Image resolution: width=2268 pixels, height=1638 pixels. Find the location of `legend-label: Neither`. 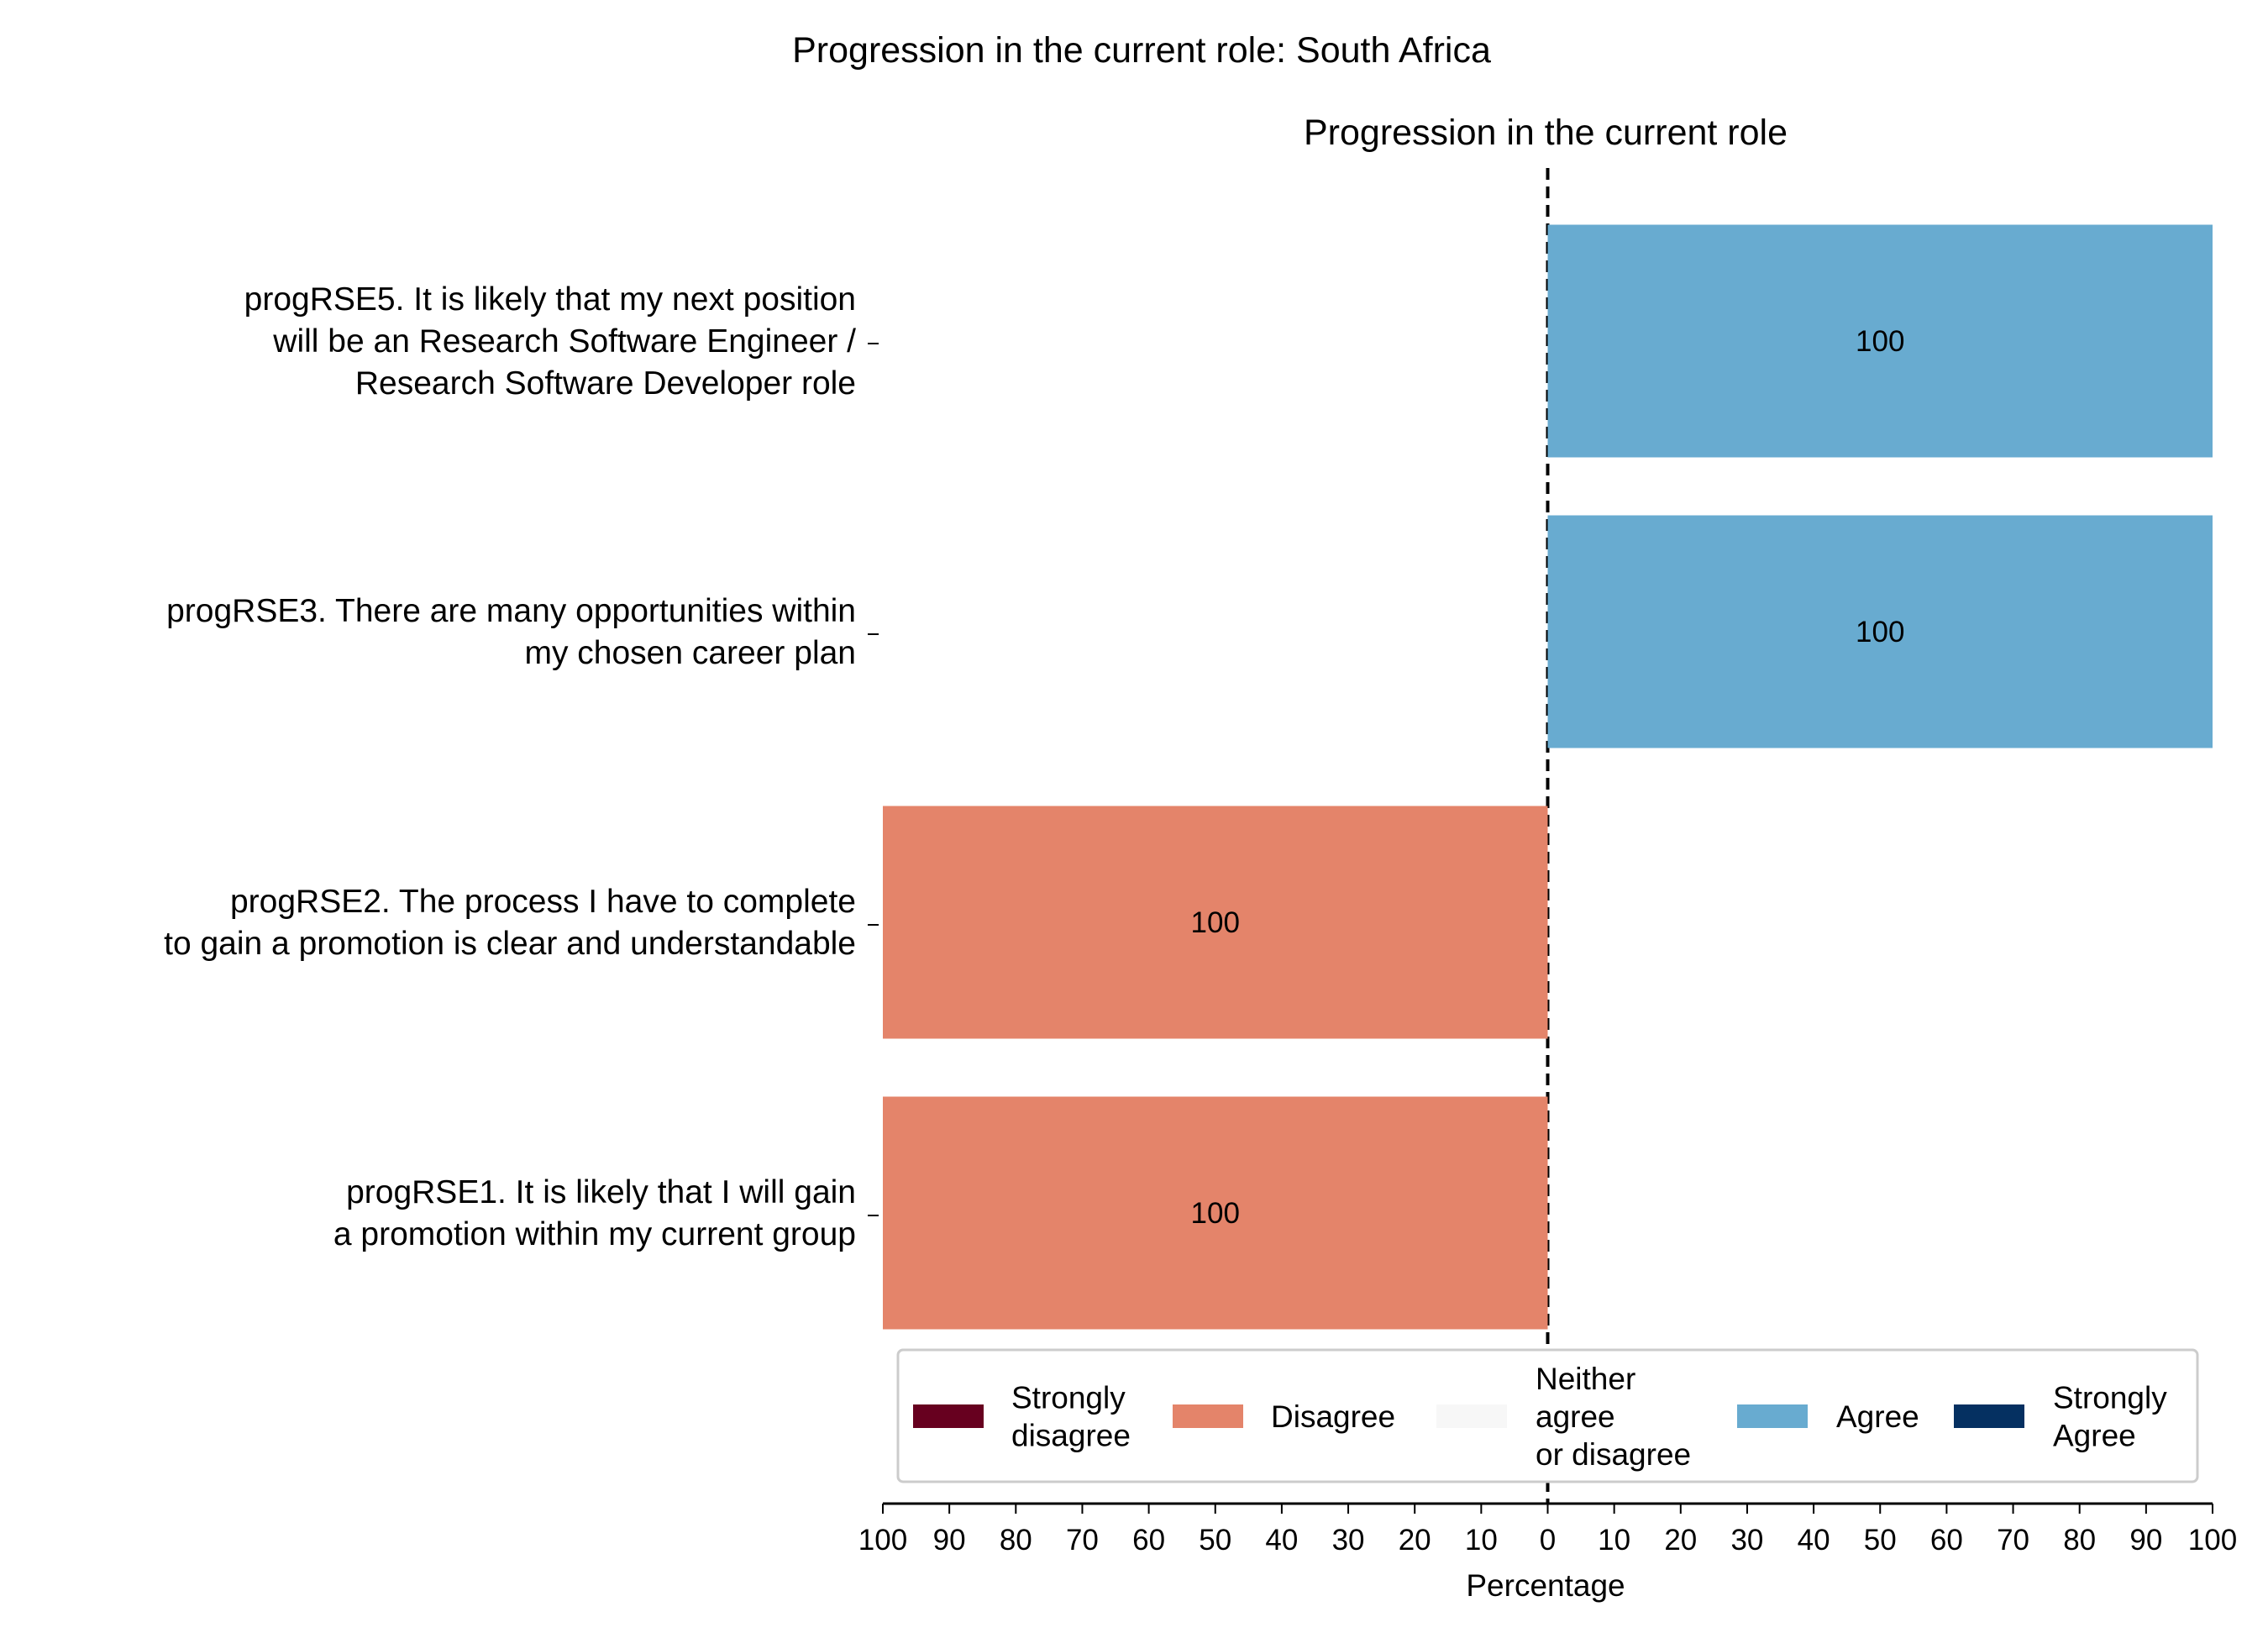

legend-label: Neither is located at coordinates (1585, 1379).